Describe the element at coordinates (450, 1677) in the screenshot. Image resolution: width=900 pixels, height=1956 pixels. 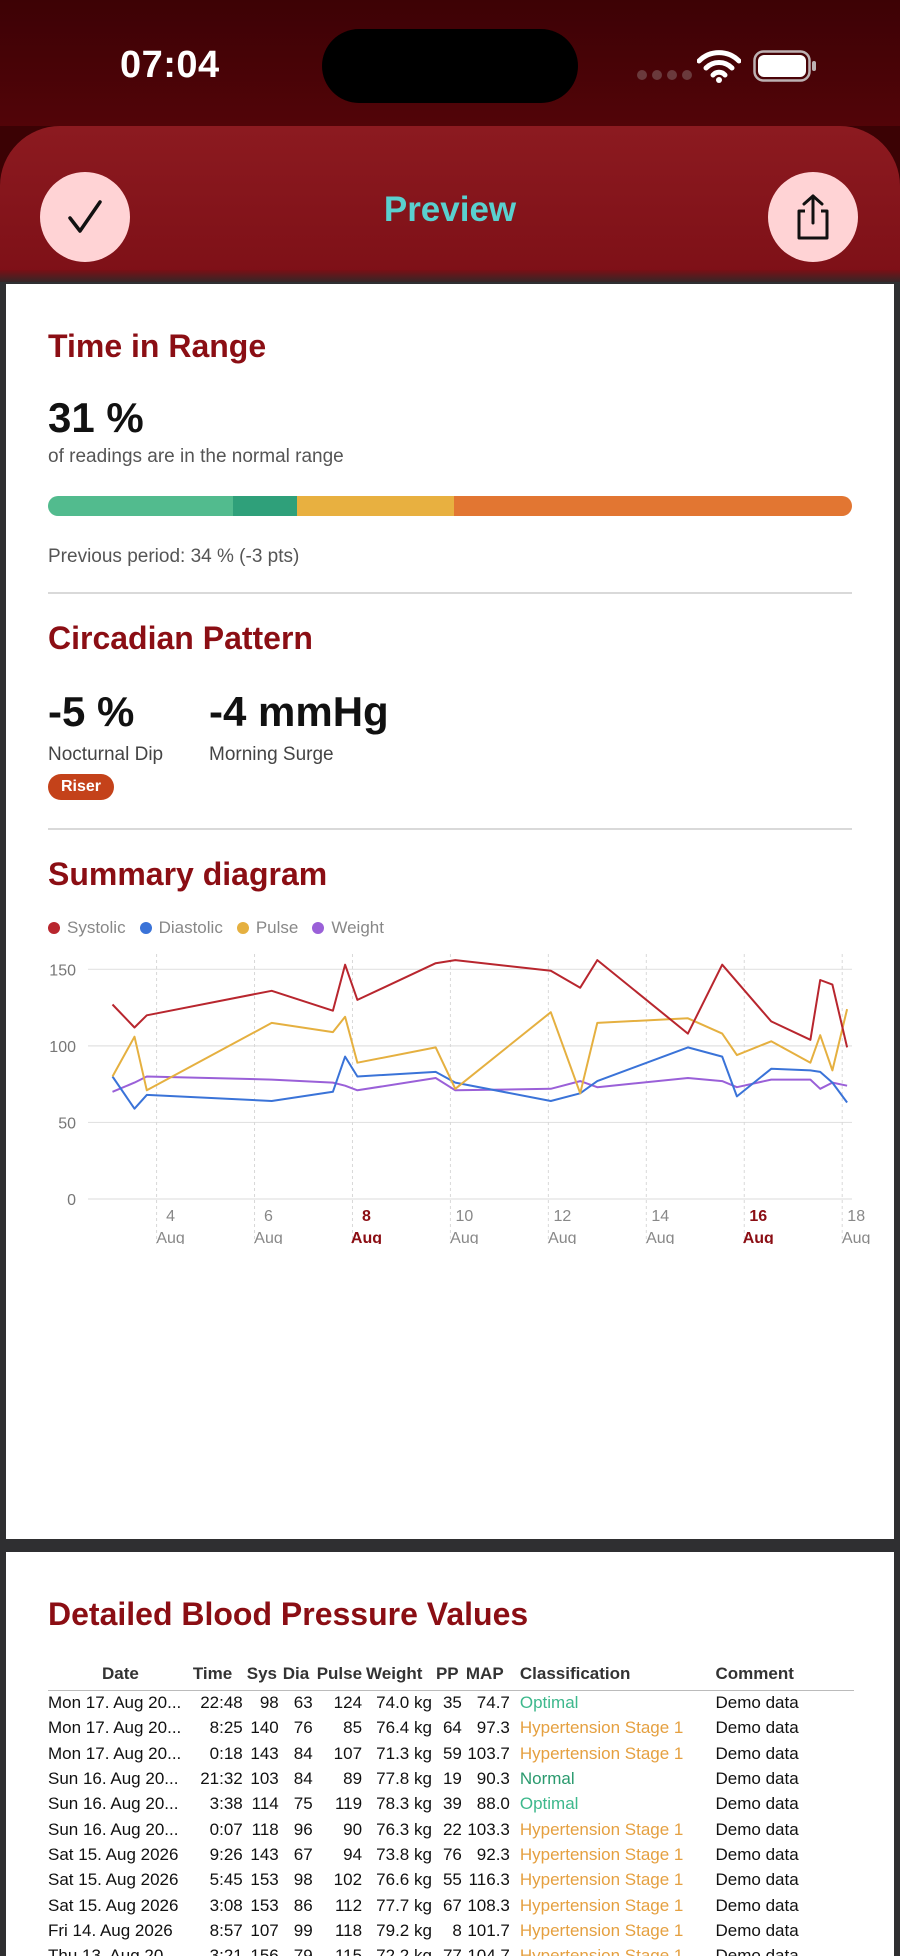
I see `column-header-pp: PP` at that location.